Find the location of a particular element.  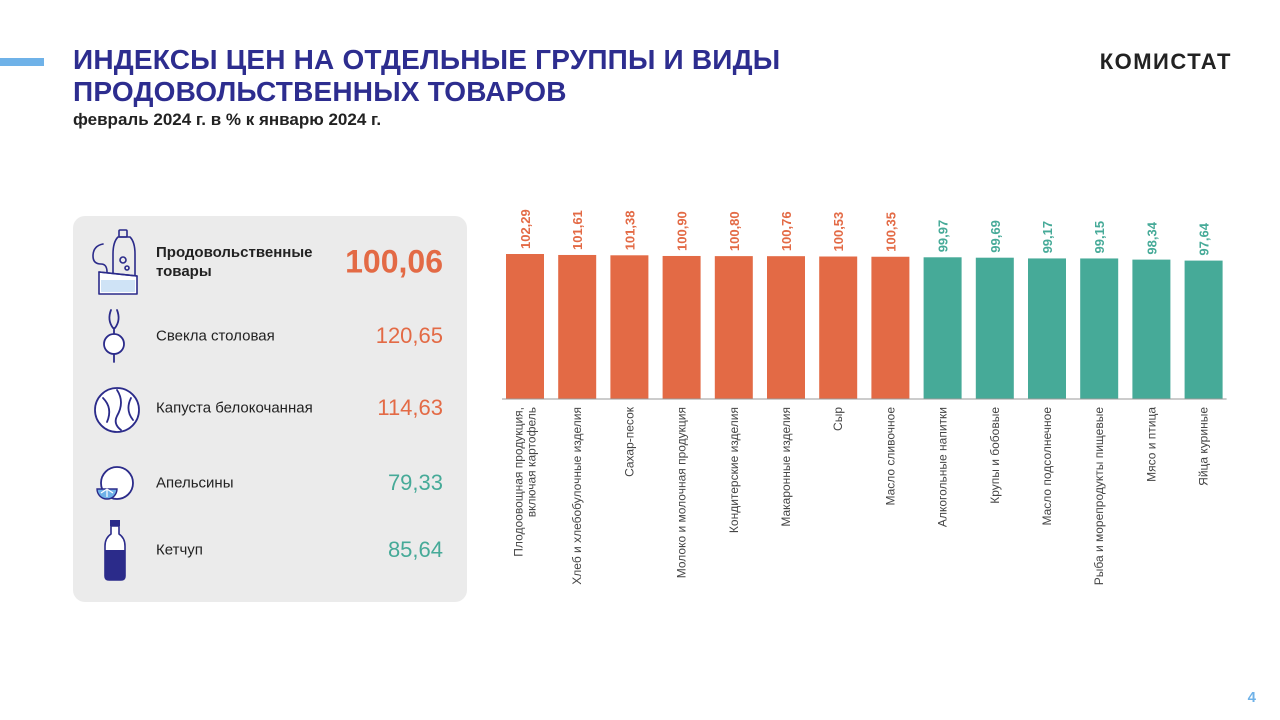

category-label: Сахар-песок is located at coordinates (629, 441).